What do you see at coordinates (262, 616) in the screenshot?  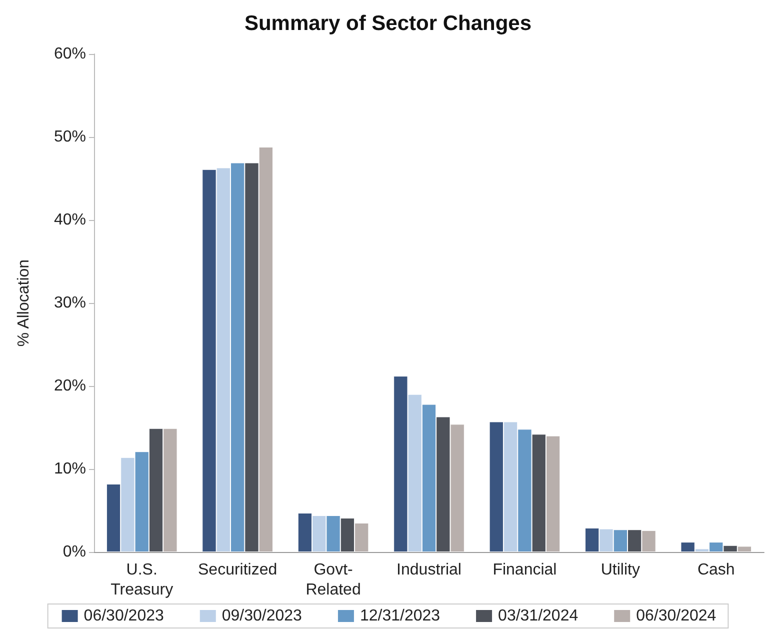 I see `legend-label: 09/30/2023` at bounding box center [262, 616].